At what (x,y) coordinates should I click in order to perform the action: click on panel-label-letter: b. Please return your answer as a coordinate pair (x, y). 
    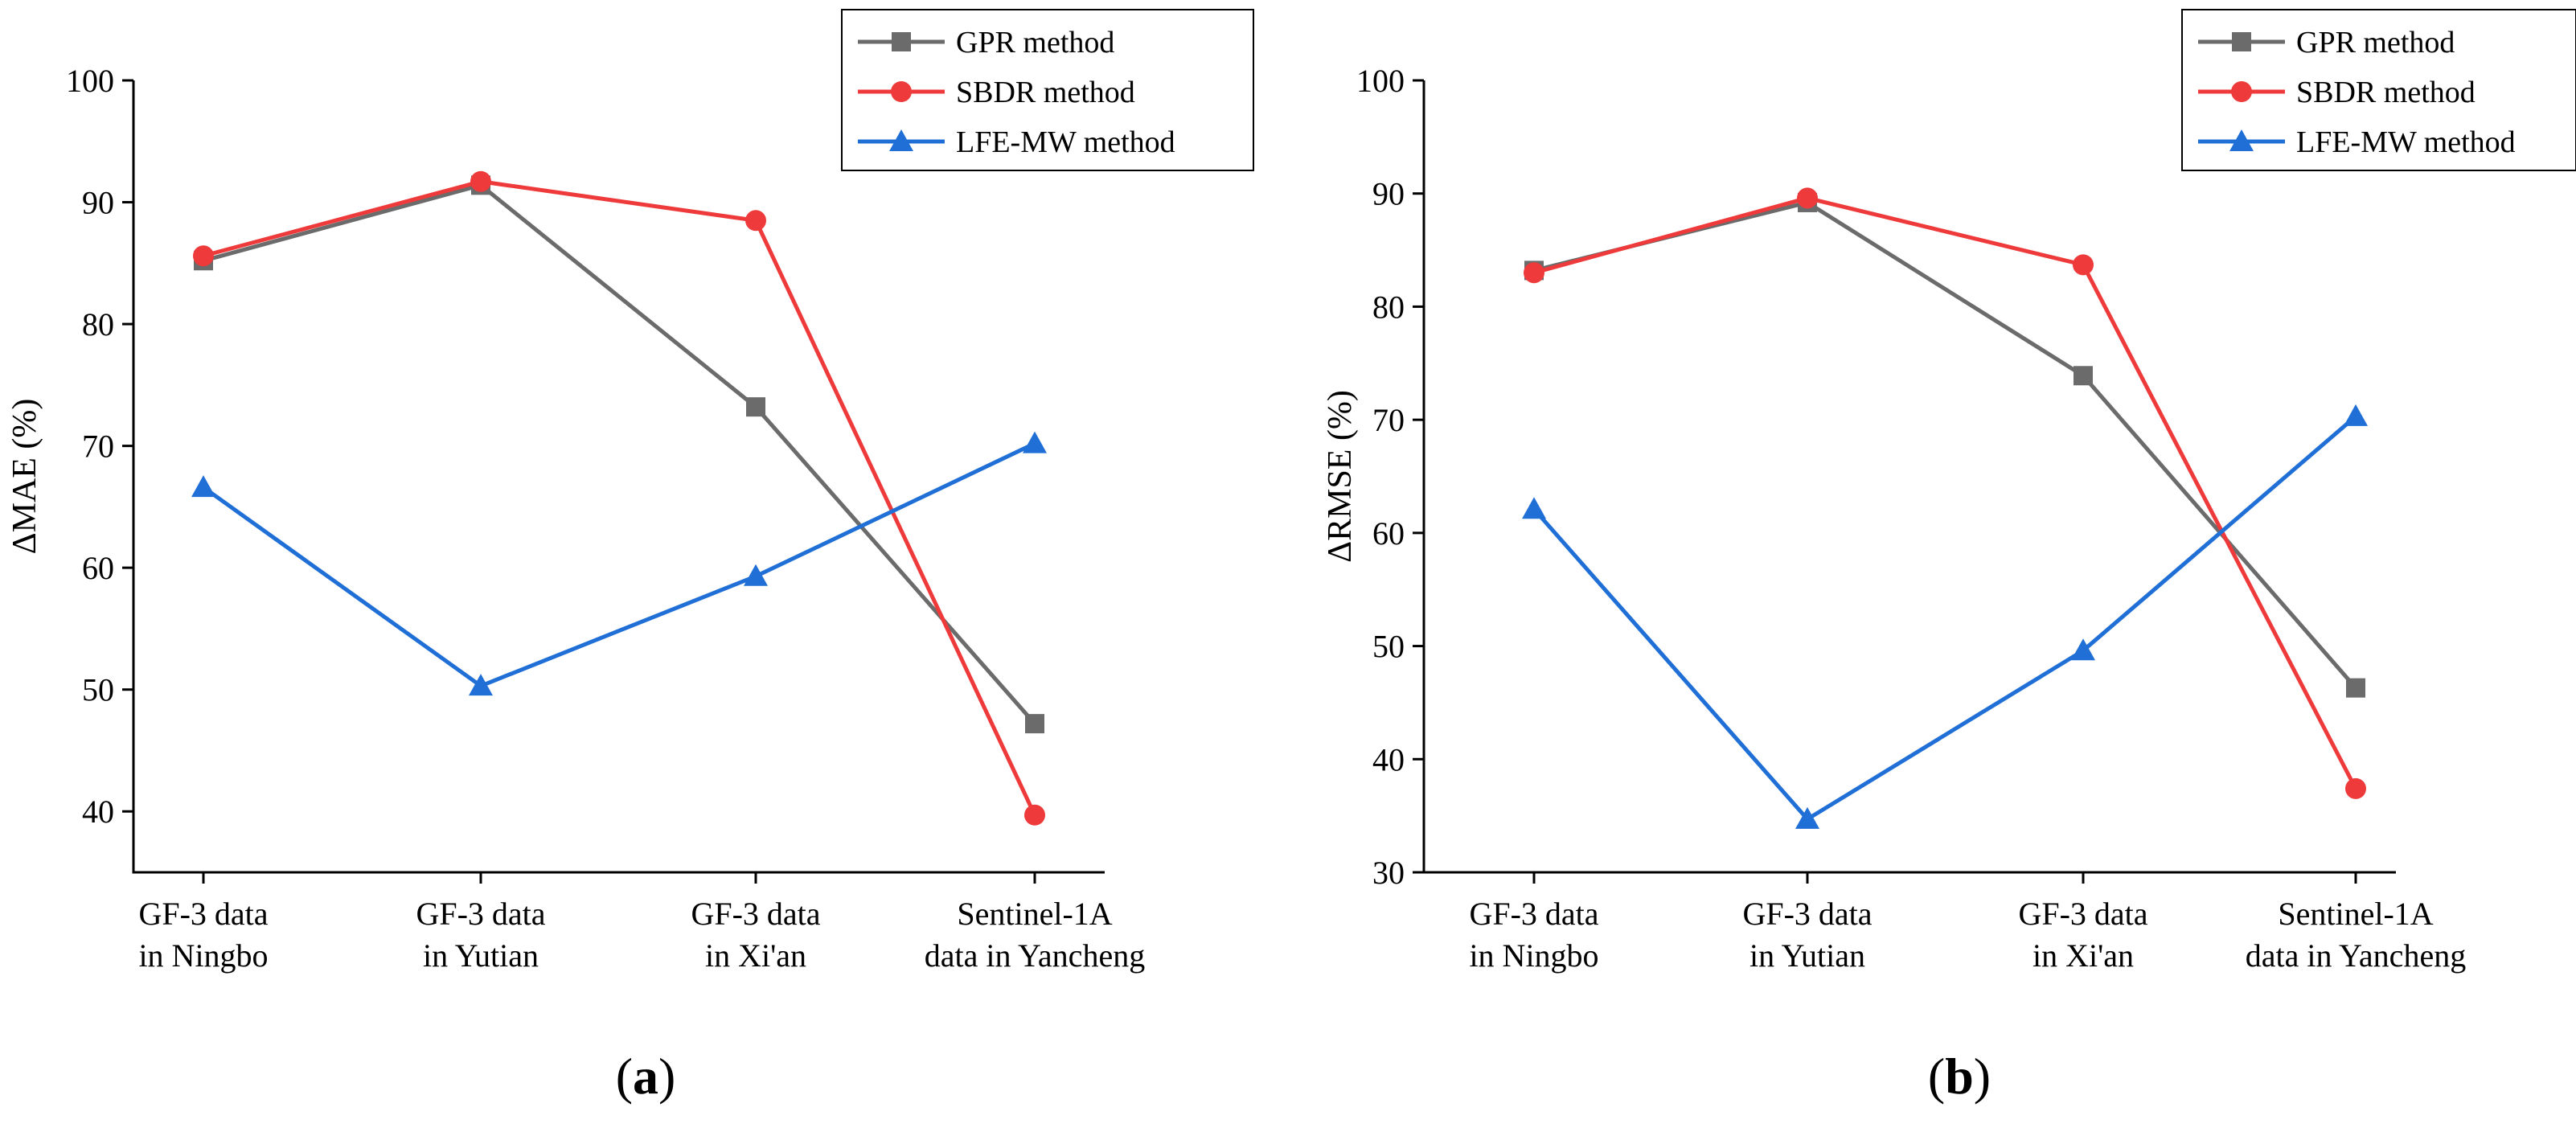
    Looking at the image, I should click on (1960, 1076).